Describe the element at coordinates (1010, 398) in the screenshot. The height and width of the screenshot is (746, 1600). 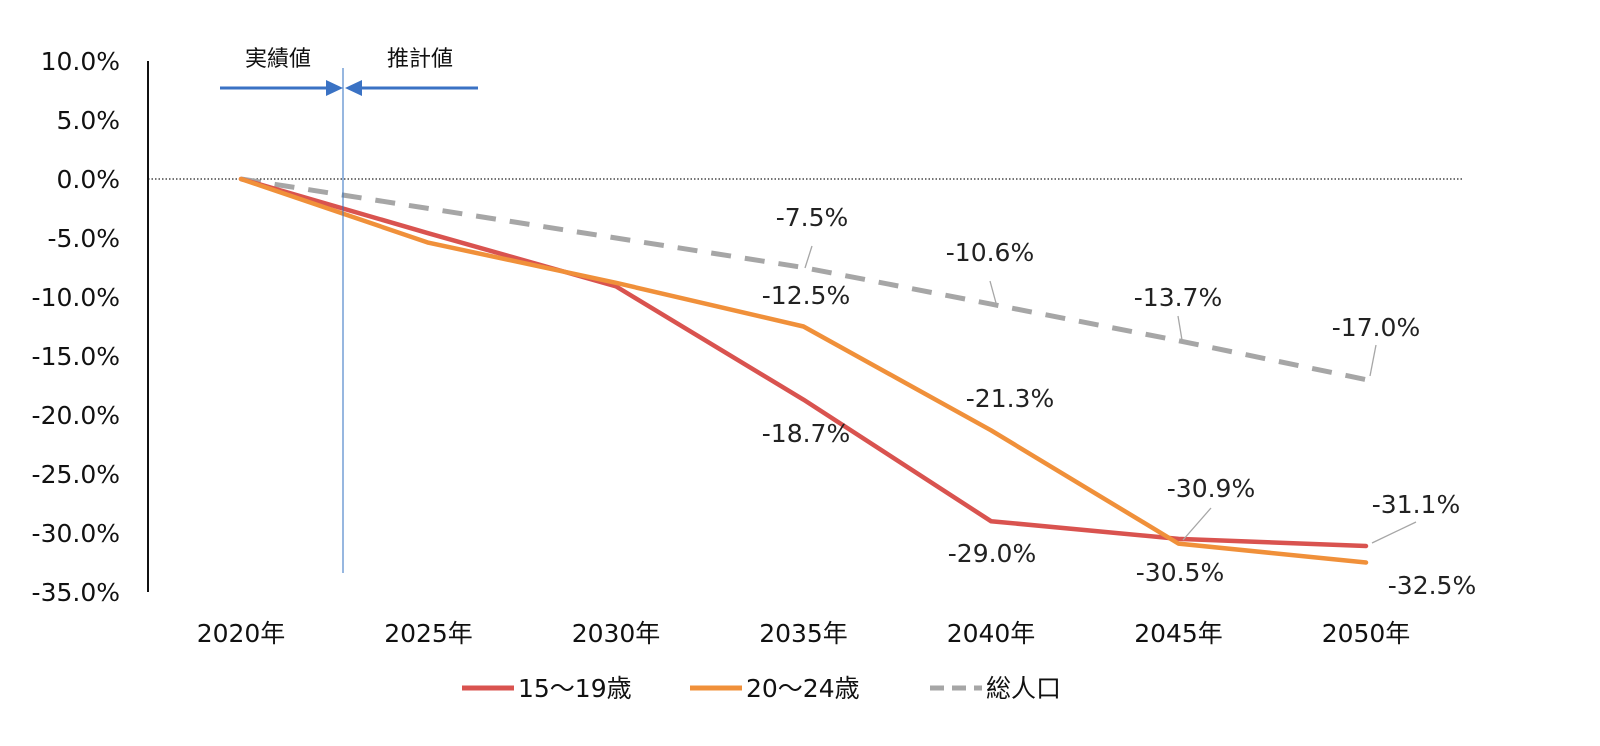
I see `data-label: -21.3%` at that location.